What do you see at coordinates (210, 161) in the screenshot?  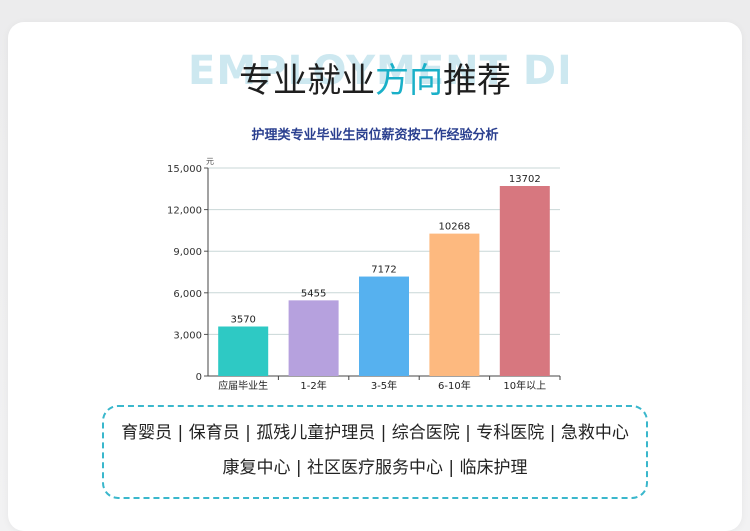 I see `y-unit-label: 元` at bounding box center [210, 161].